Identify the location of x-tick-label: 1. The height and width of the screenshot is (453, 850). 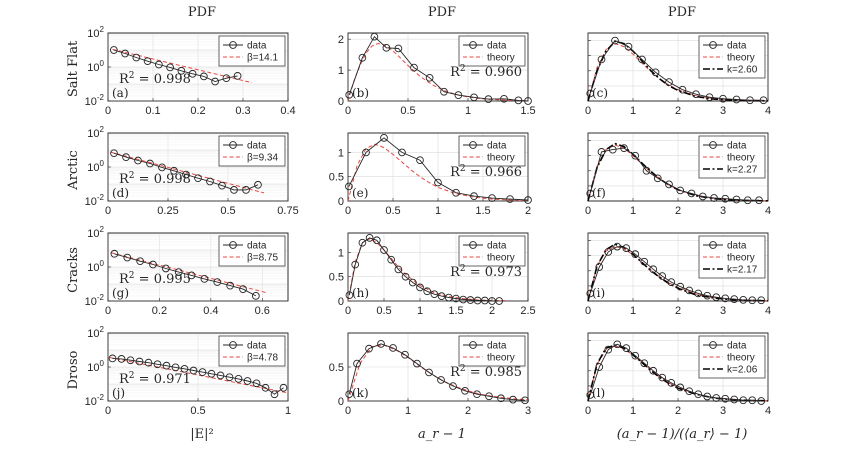
(633, 411).